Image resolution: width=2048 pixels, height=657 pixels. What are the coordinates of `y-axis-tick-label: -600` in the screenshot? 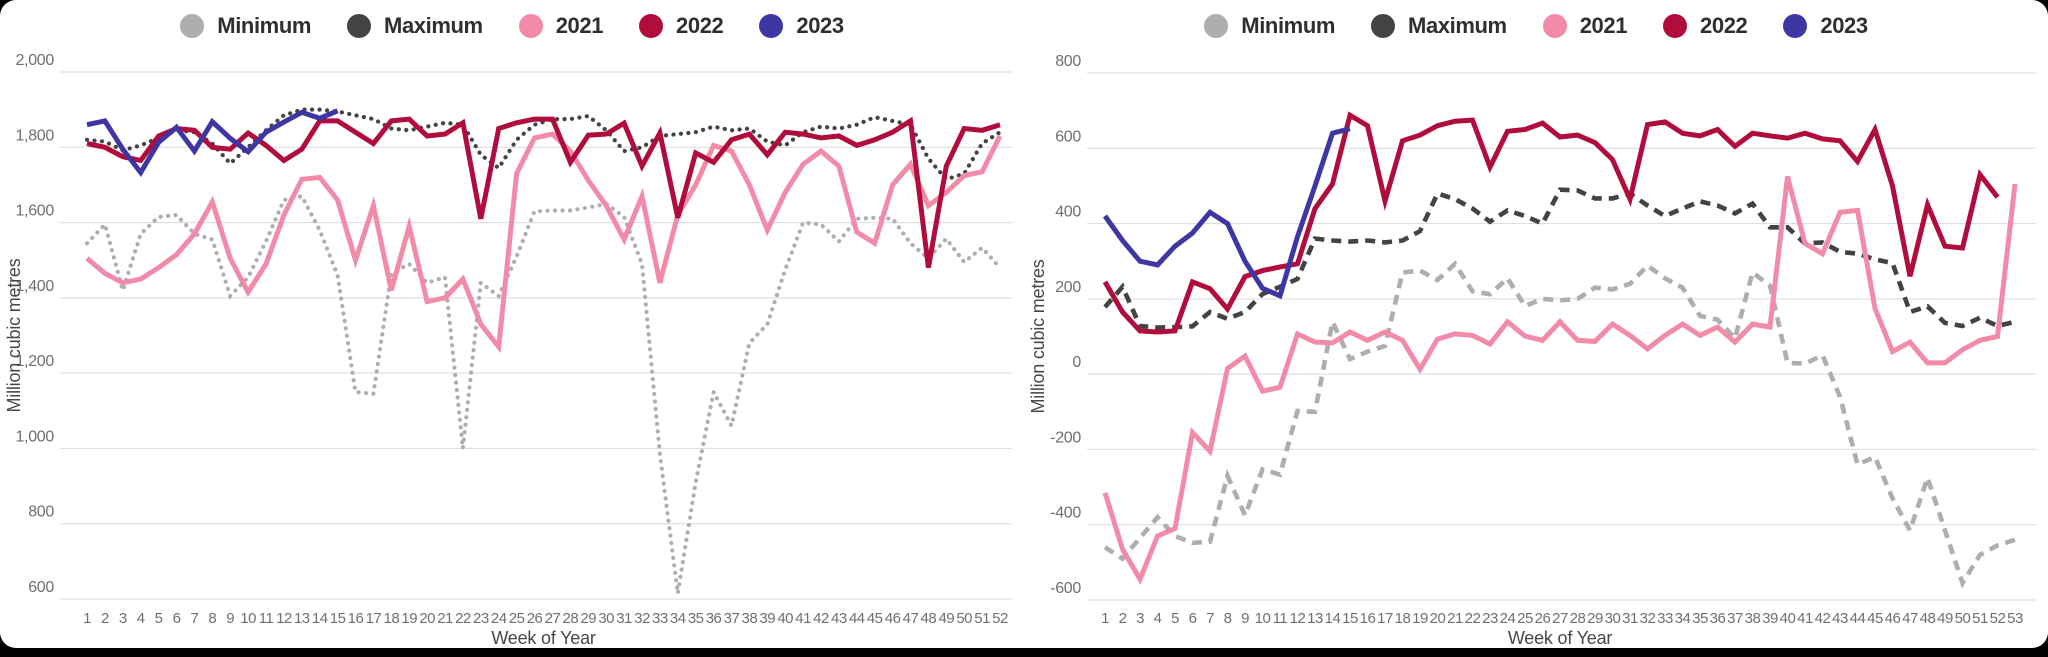 It's located at (1065, 588).